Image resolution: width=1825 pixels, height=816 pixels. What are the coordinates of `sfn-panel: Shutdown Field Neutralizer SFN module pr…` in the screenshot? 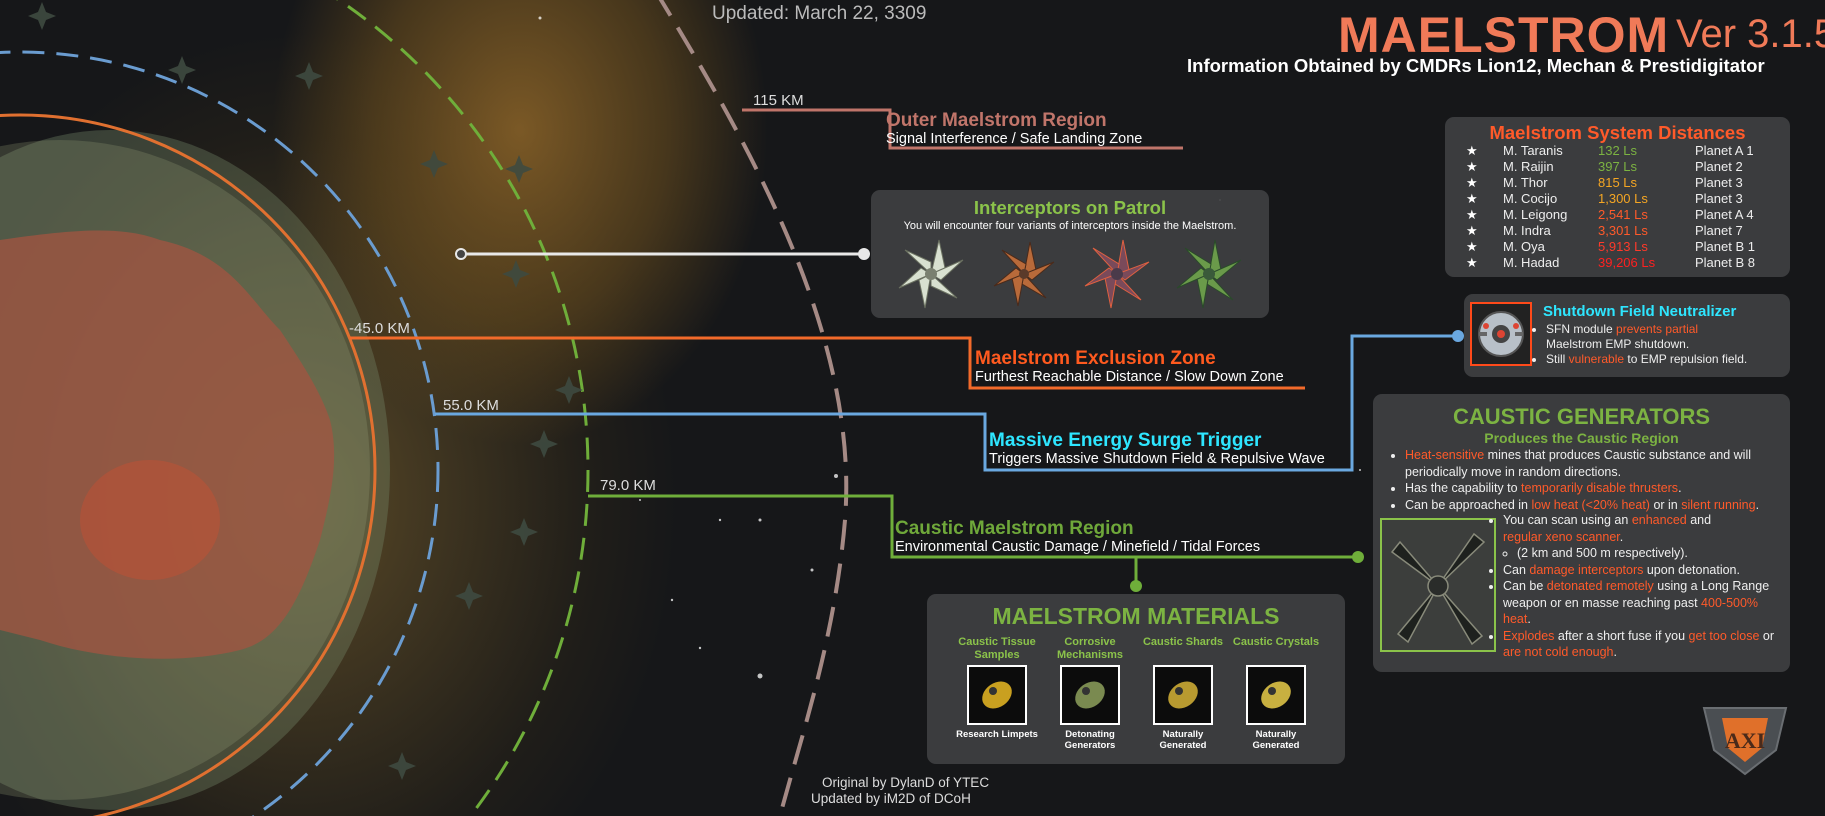 It's located at (1627, 335).